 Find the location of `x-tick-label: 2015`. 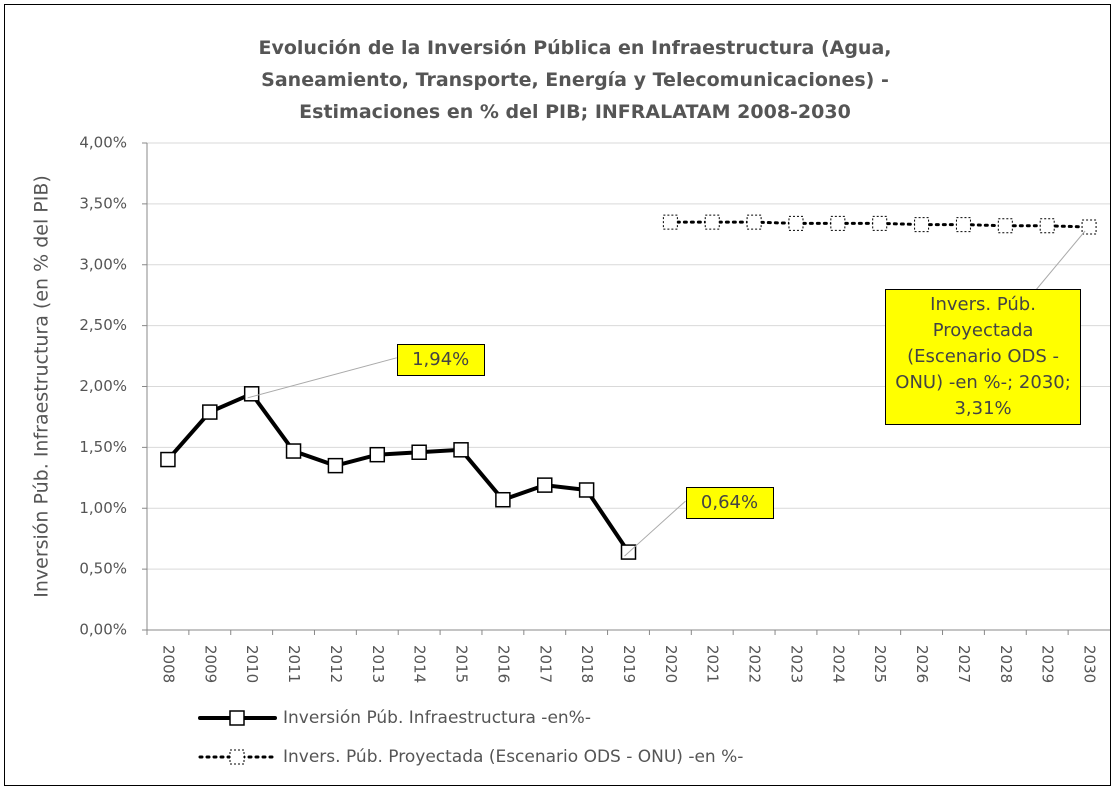

x-tick-label: 2015 is located at coordinates (462, 664).